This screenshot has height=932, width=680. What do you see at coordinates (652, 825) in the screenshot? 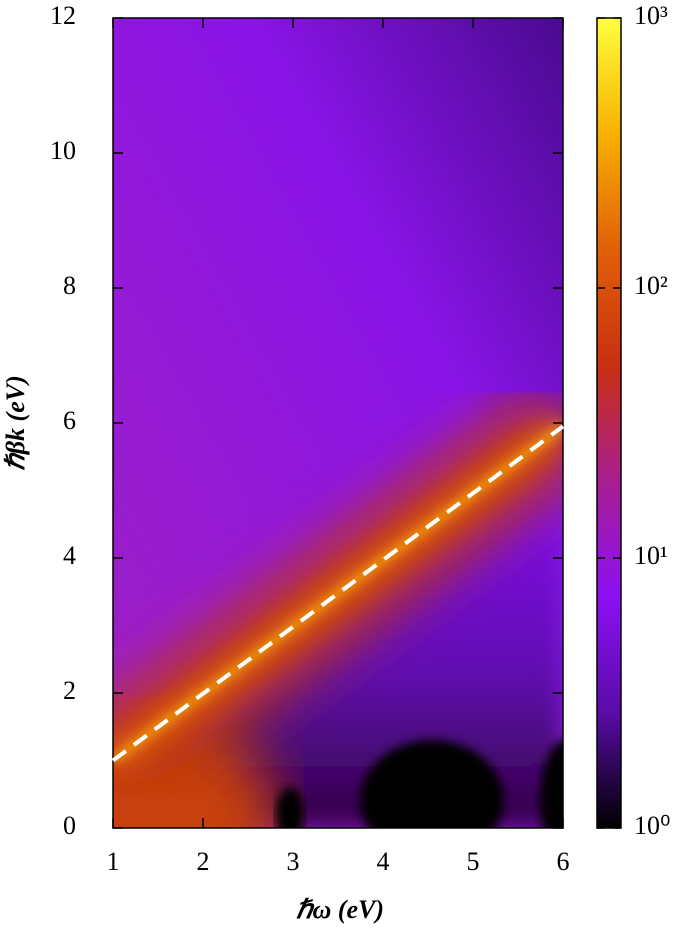
I see `colorbar-tick-label: 10⁰` at bounding box center [652, 825].